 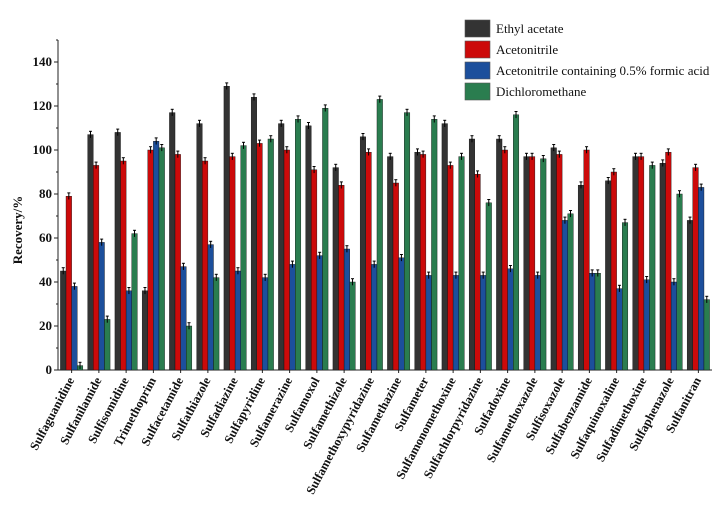 I want to click on legend-label: Acetonitrile, so click(x=527, y=49).